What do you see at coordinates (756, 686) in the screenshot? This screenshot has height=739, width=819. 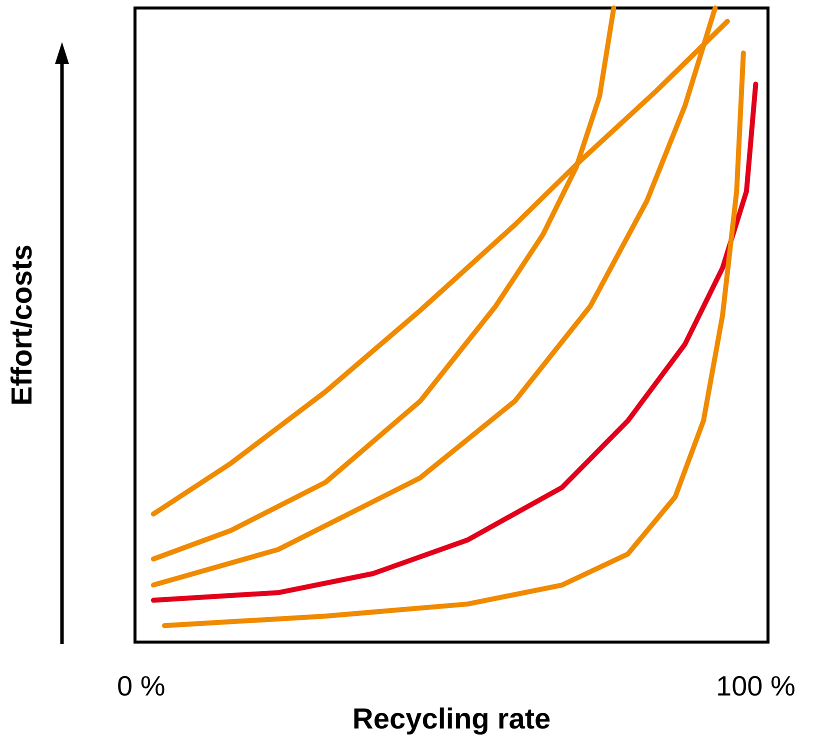 I see `x-tick-label: 100 %` at bounding box center [756, 686].